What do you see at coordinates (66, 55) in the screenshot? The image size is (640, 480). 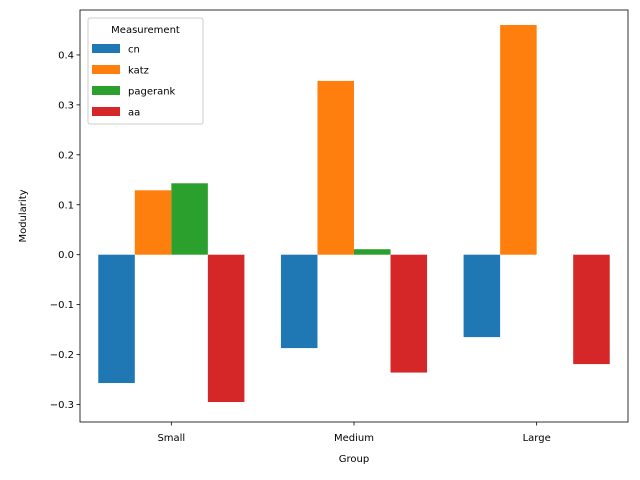 I see `y-tick-label: 0.4` at bounding box center [66, 55].